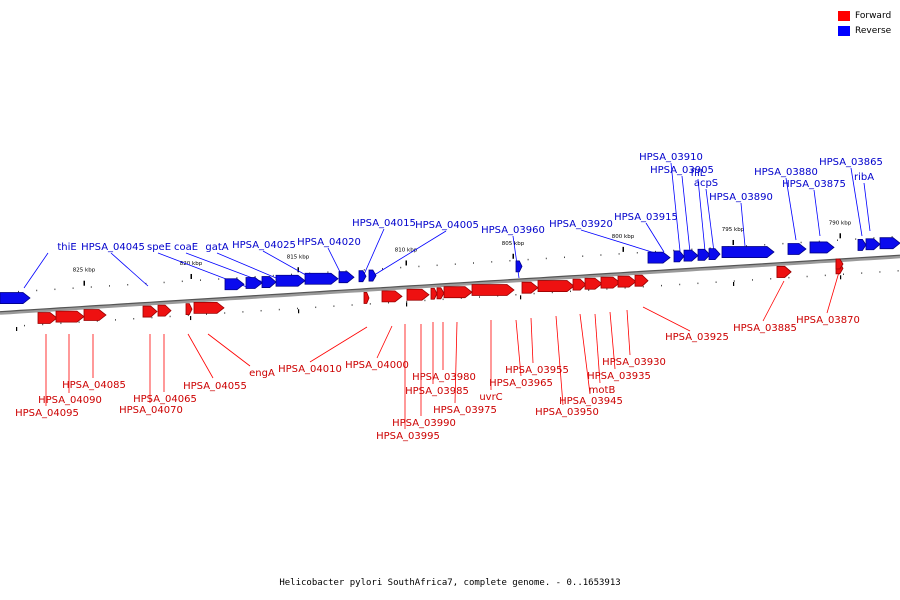  What do you see at coordinates (851, 162) in the screenshot?
I see `reverse-gene-label: HPSA_03865` at bounding box center [851, 162].